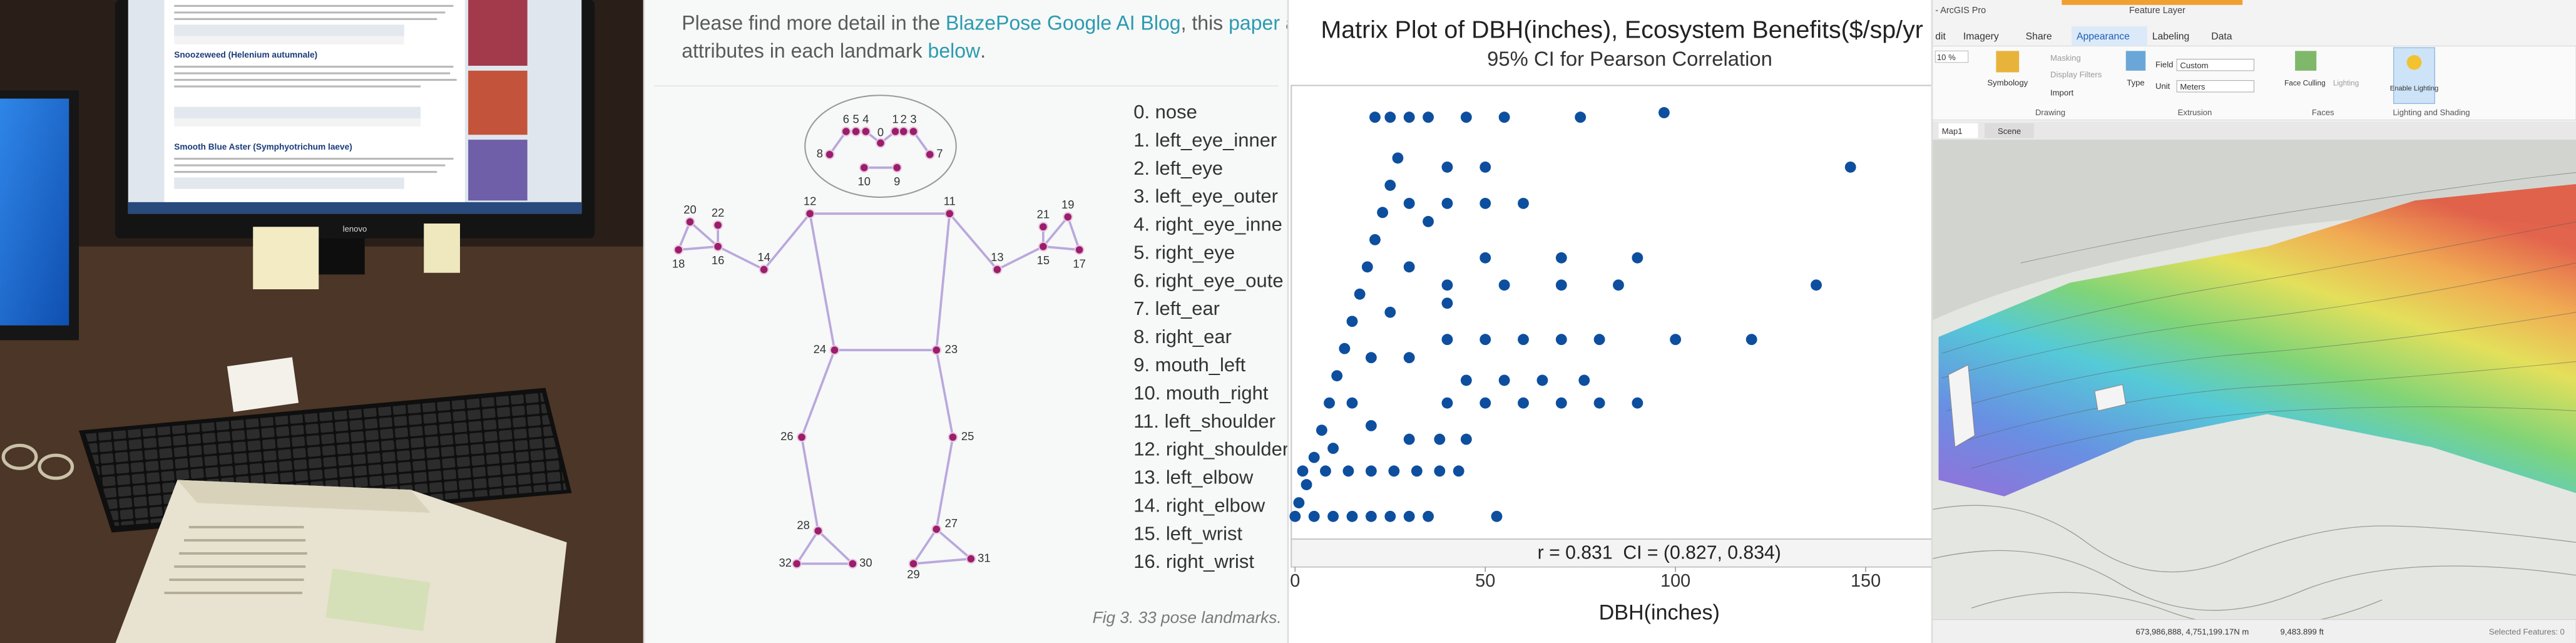  I want to click on x-tick-label: 100, so click(1675, 581).